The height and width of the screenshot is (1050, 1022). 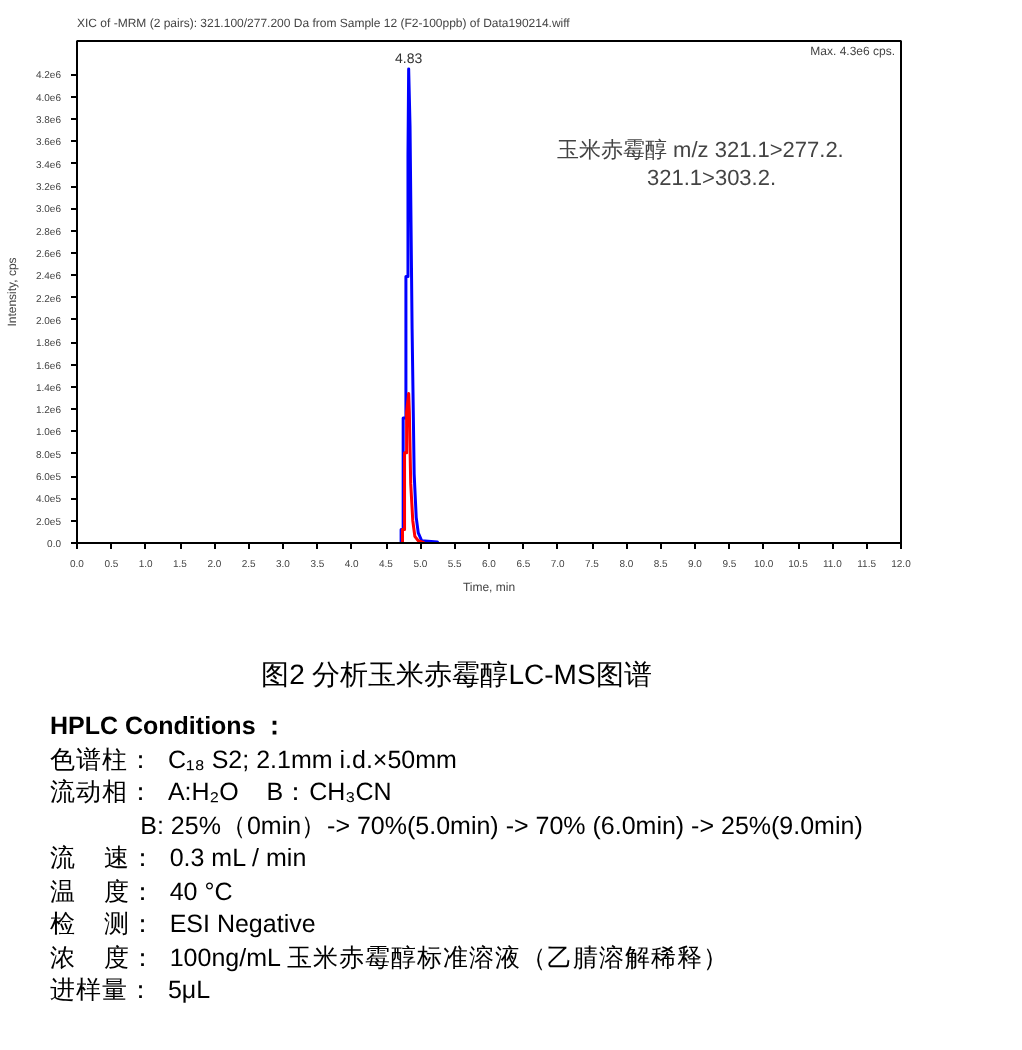 I want to click on text: 色谱柱： C₁₈ S2; 2.1mm i.d.×50mm, so click(x=254, y=759).